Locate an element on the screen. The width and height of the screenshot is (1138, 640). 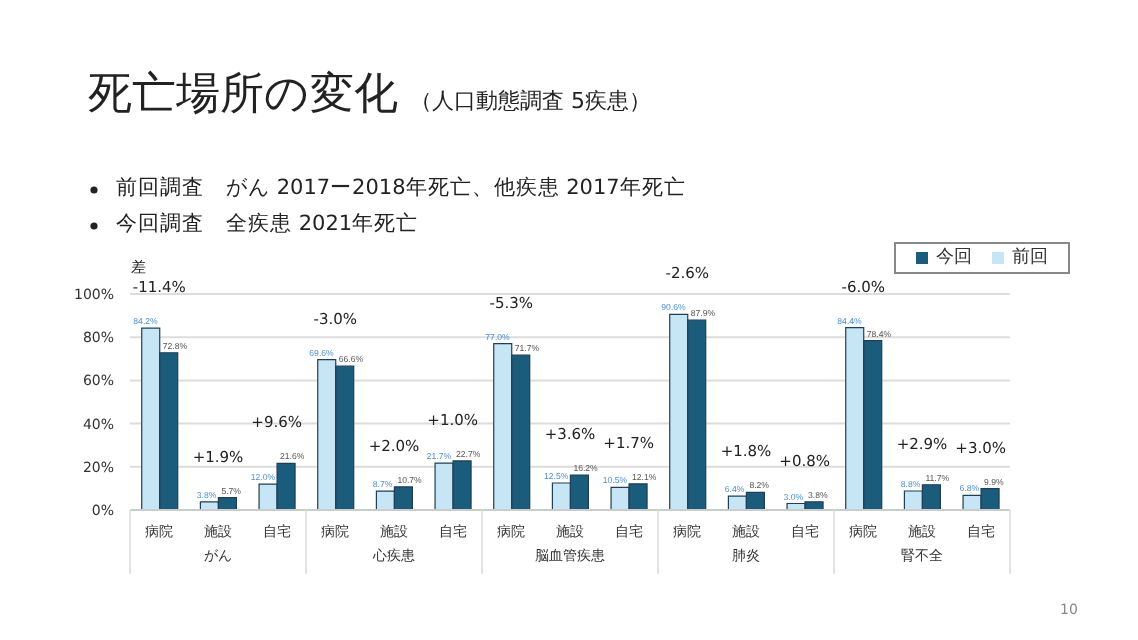
chart-title: 死亡場所の変化 is located at coordinates (243, 95).